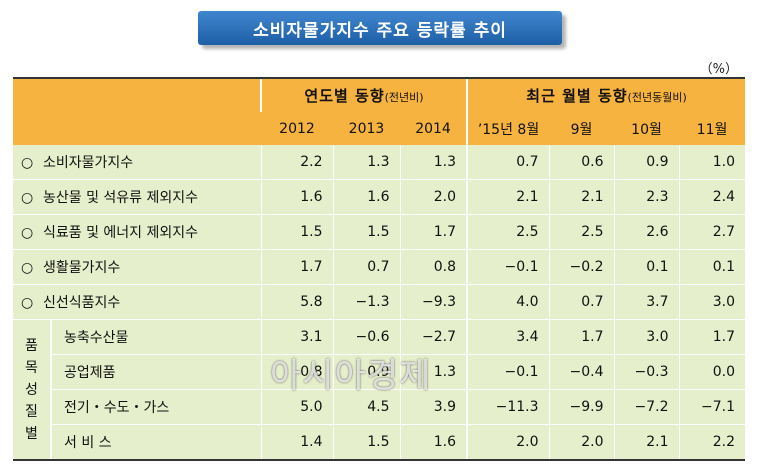 This screenshot has width=758, height=473. Describe the element at coordinates (296, 442) in the screenshot. I see `table-cell: 1.4` at that location.